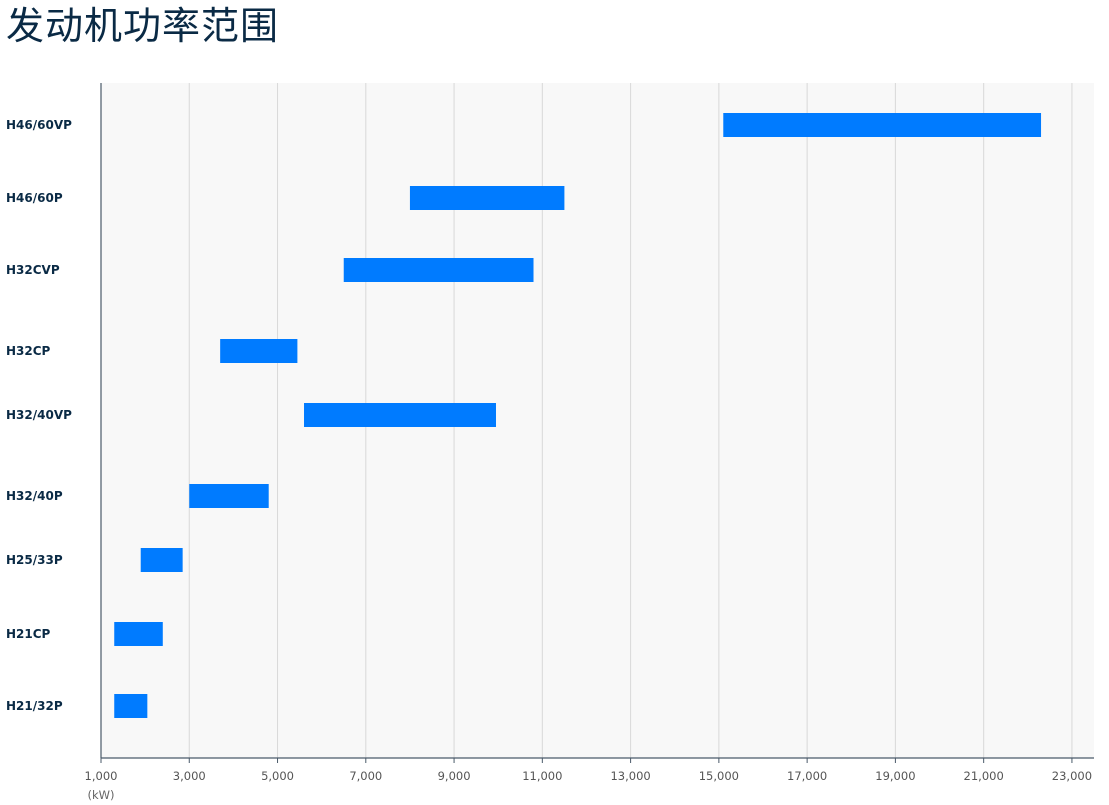 This screenshot has height=805, width=1109. Describe the element at coordinates (189, 776) in the screenshot. I see `x-tick-label: 3,000` at that location.